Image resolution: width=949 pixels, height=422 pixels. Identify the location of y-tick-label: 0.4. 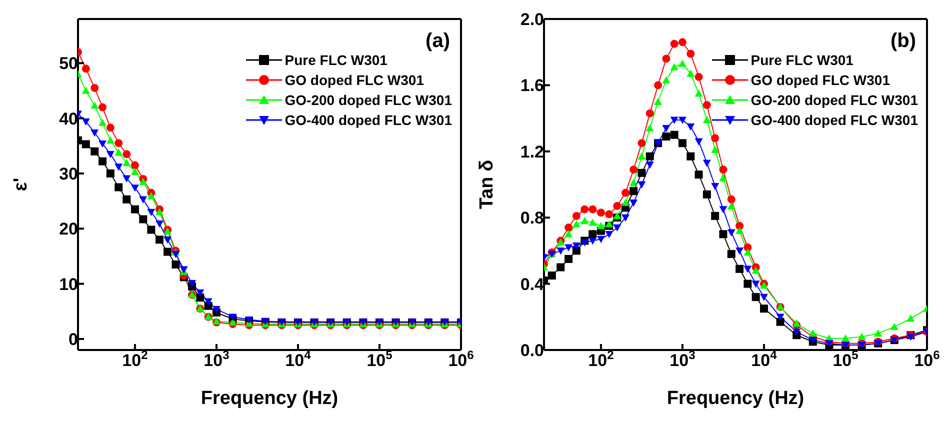
(532, 284).